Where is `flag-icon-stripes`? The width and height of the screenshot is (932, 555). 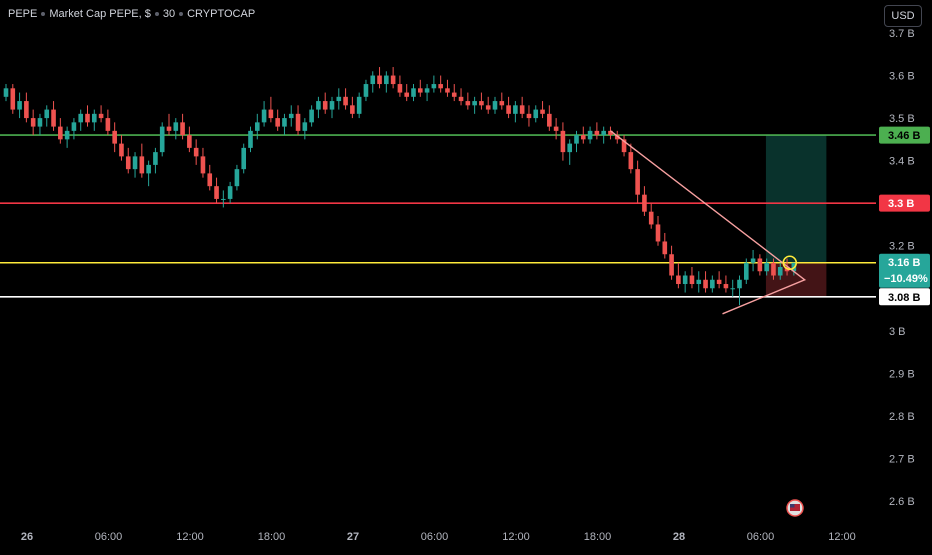
flag-icon-stripes is located at coordinates (795, 507).